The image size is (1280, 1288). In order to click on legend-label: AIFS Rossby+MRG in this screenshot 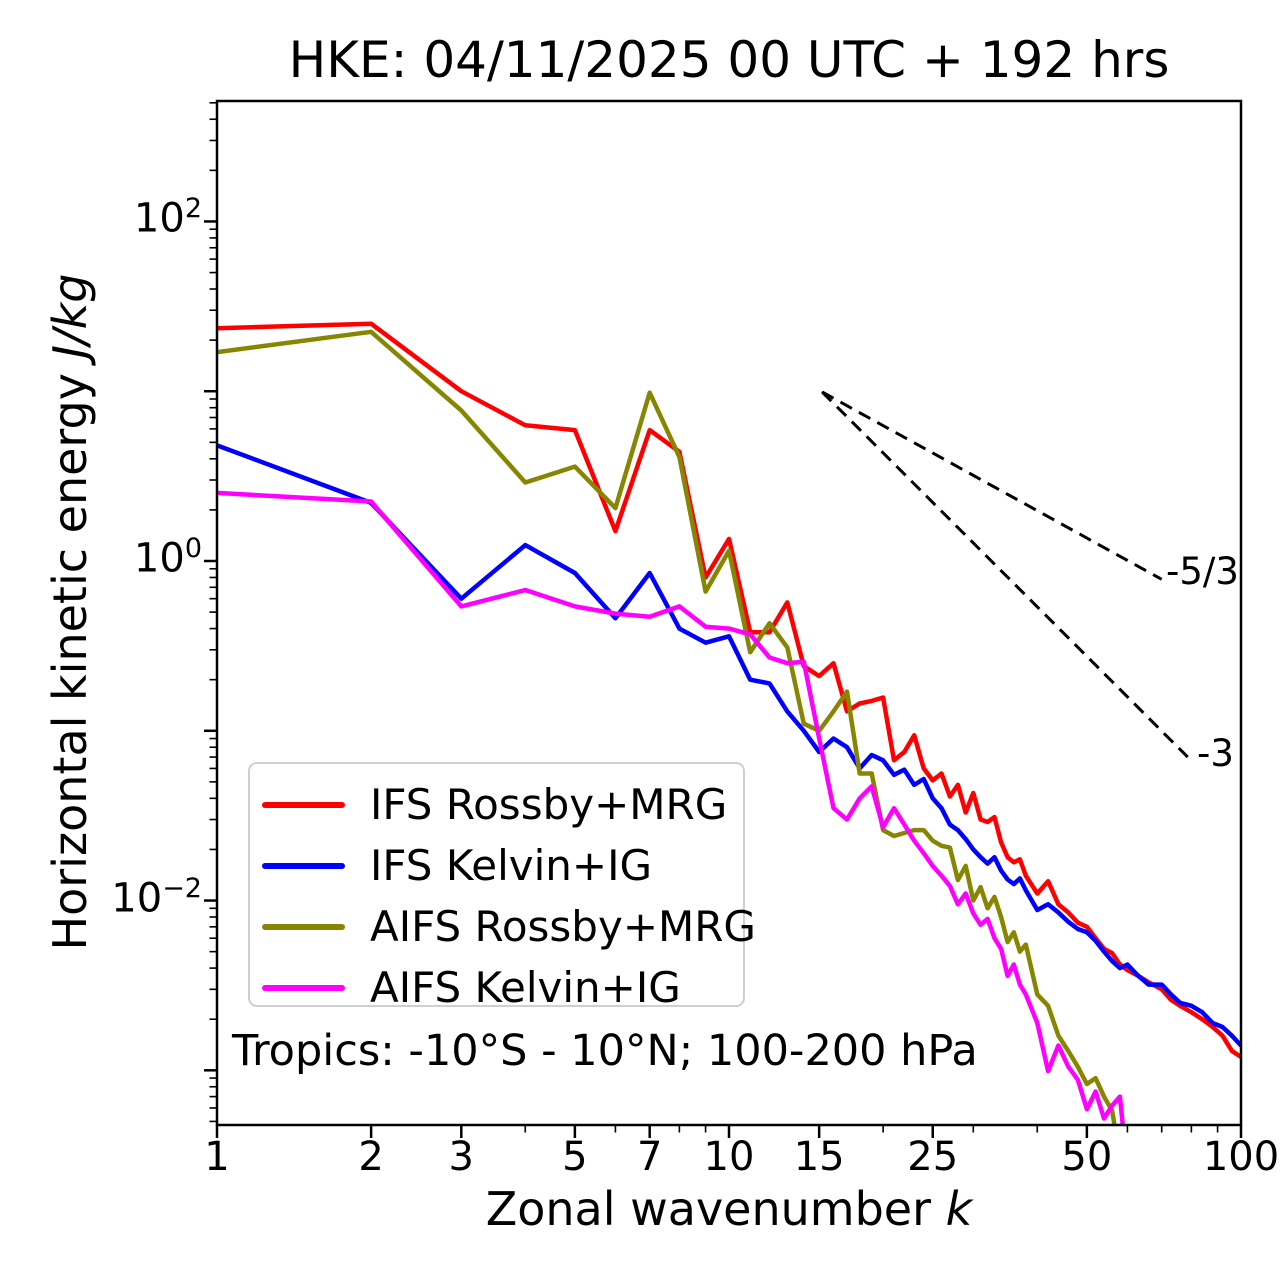, I will do `click(563, 926)`.